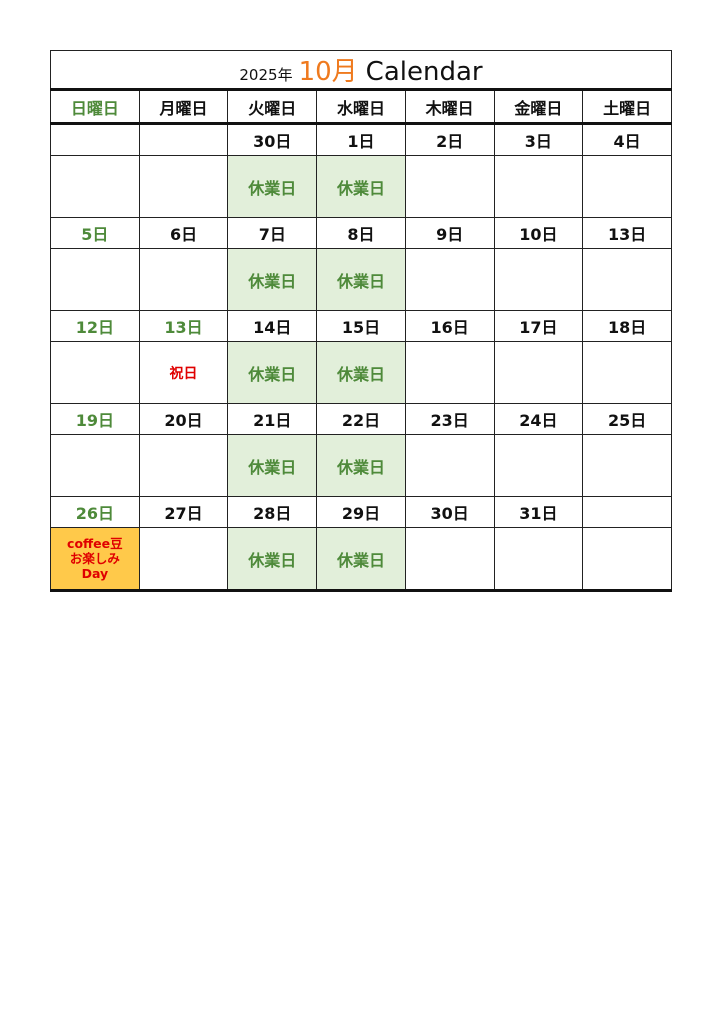 Image resolution: width=724 pixels, height=1024 pixels. I want to click on date-cell: 12日, so click(95, 326).